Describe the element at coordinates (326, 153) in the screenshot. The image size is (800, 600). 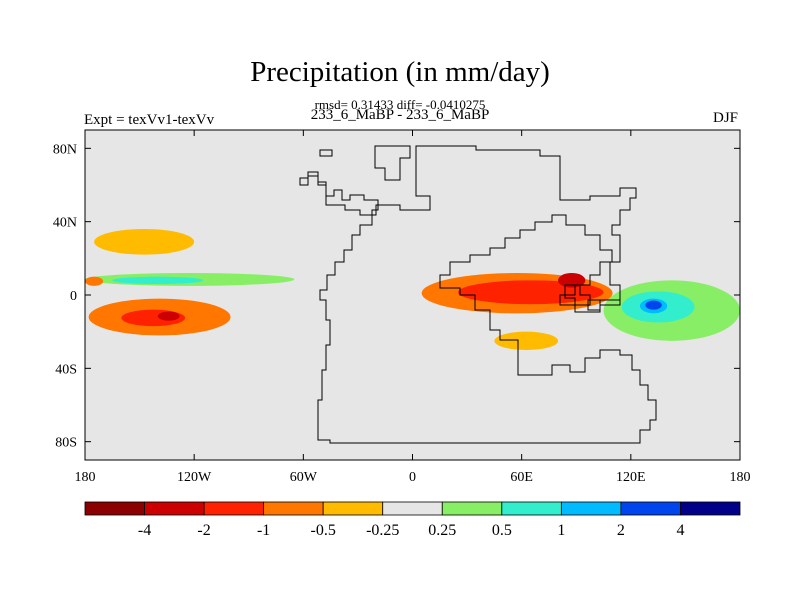
I see `island-outline` at that location.